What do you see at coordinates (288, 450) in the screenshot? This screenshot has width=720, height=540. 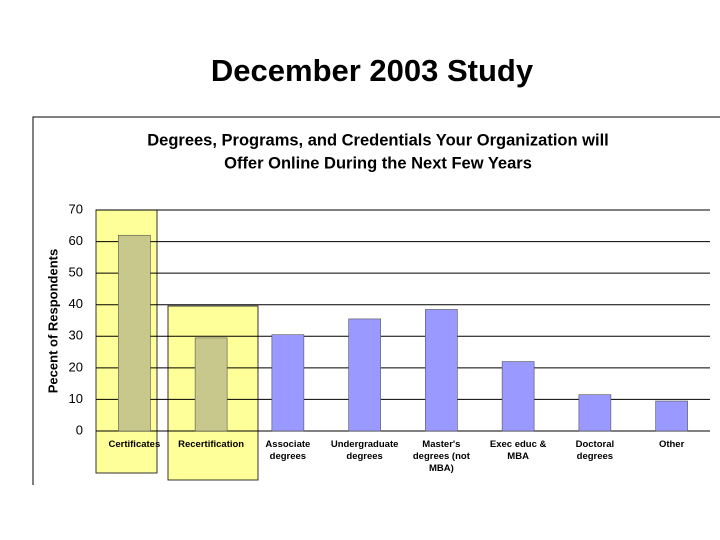 I see `x-tick-label: Associate degrees` at bounding box center [288, 450].